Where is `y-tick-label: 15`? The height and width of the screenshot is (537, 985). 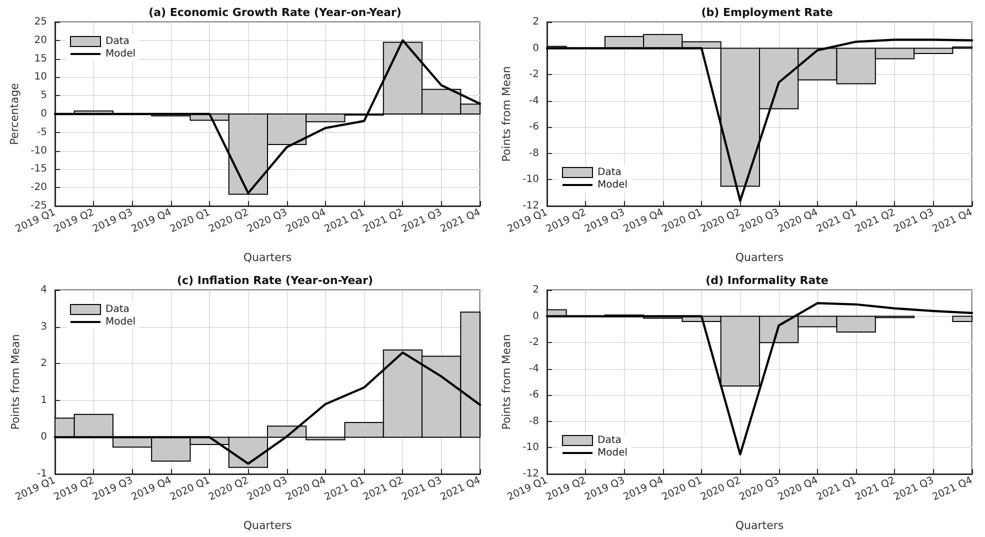 y-tick-label: 15 is located at coordinates (40, 58).